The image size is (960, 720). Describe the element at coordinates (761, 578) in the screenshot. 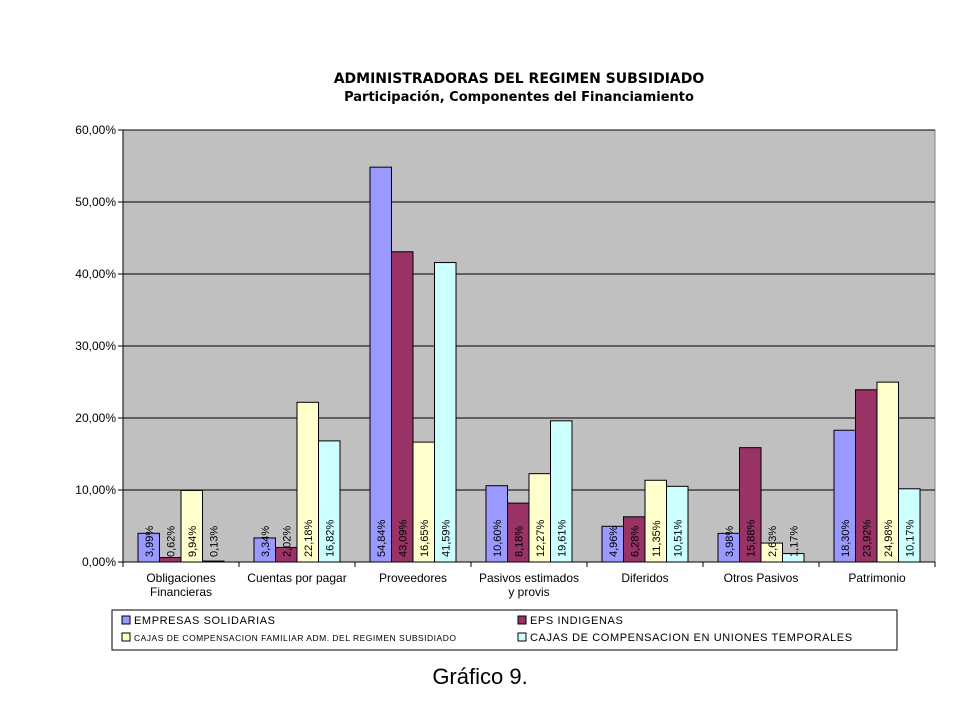

I see `x-tick-label: Otros Pasivos` at that location.